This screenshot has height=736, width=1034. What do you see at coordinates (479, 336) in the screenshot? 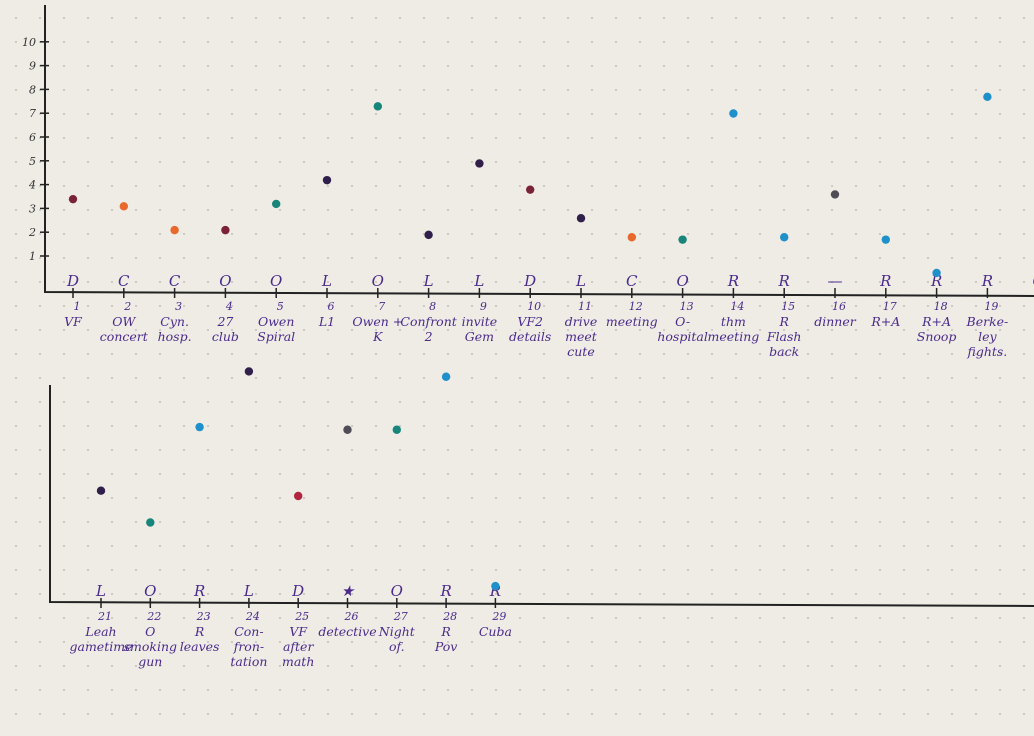
I see `beat-description-label: Gem` at bounding box center [479, 336].